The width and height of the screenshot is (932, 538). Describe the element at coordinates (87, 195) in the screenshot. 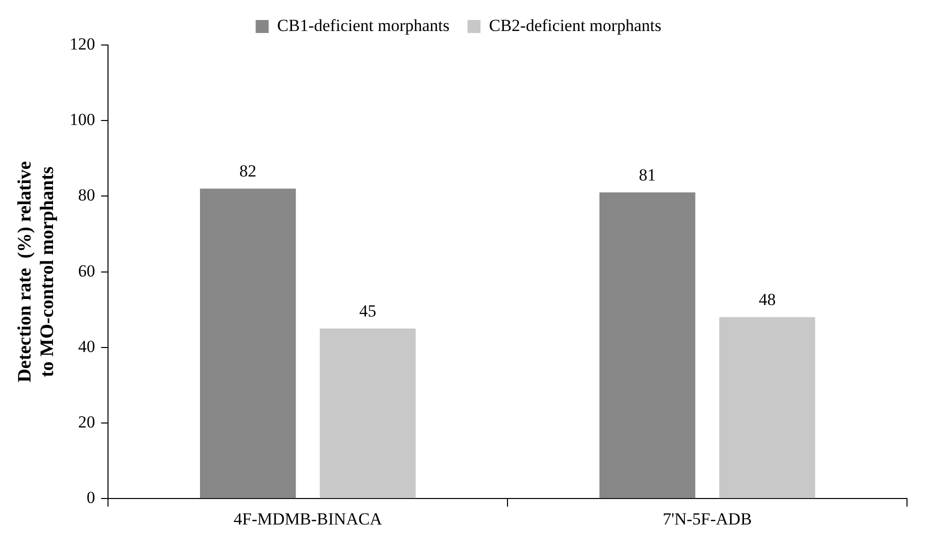

I see `y-tick-label: 80` at that location.